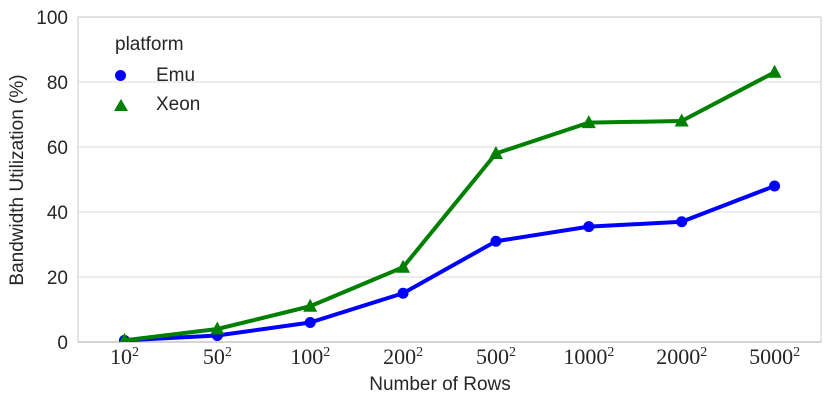  I want to click on y-tick-label-80: 80, so click(57, 83).